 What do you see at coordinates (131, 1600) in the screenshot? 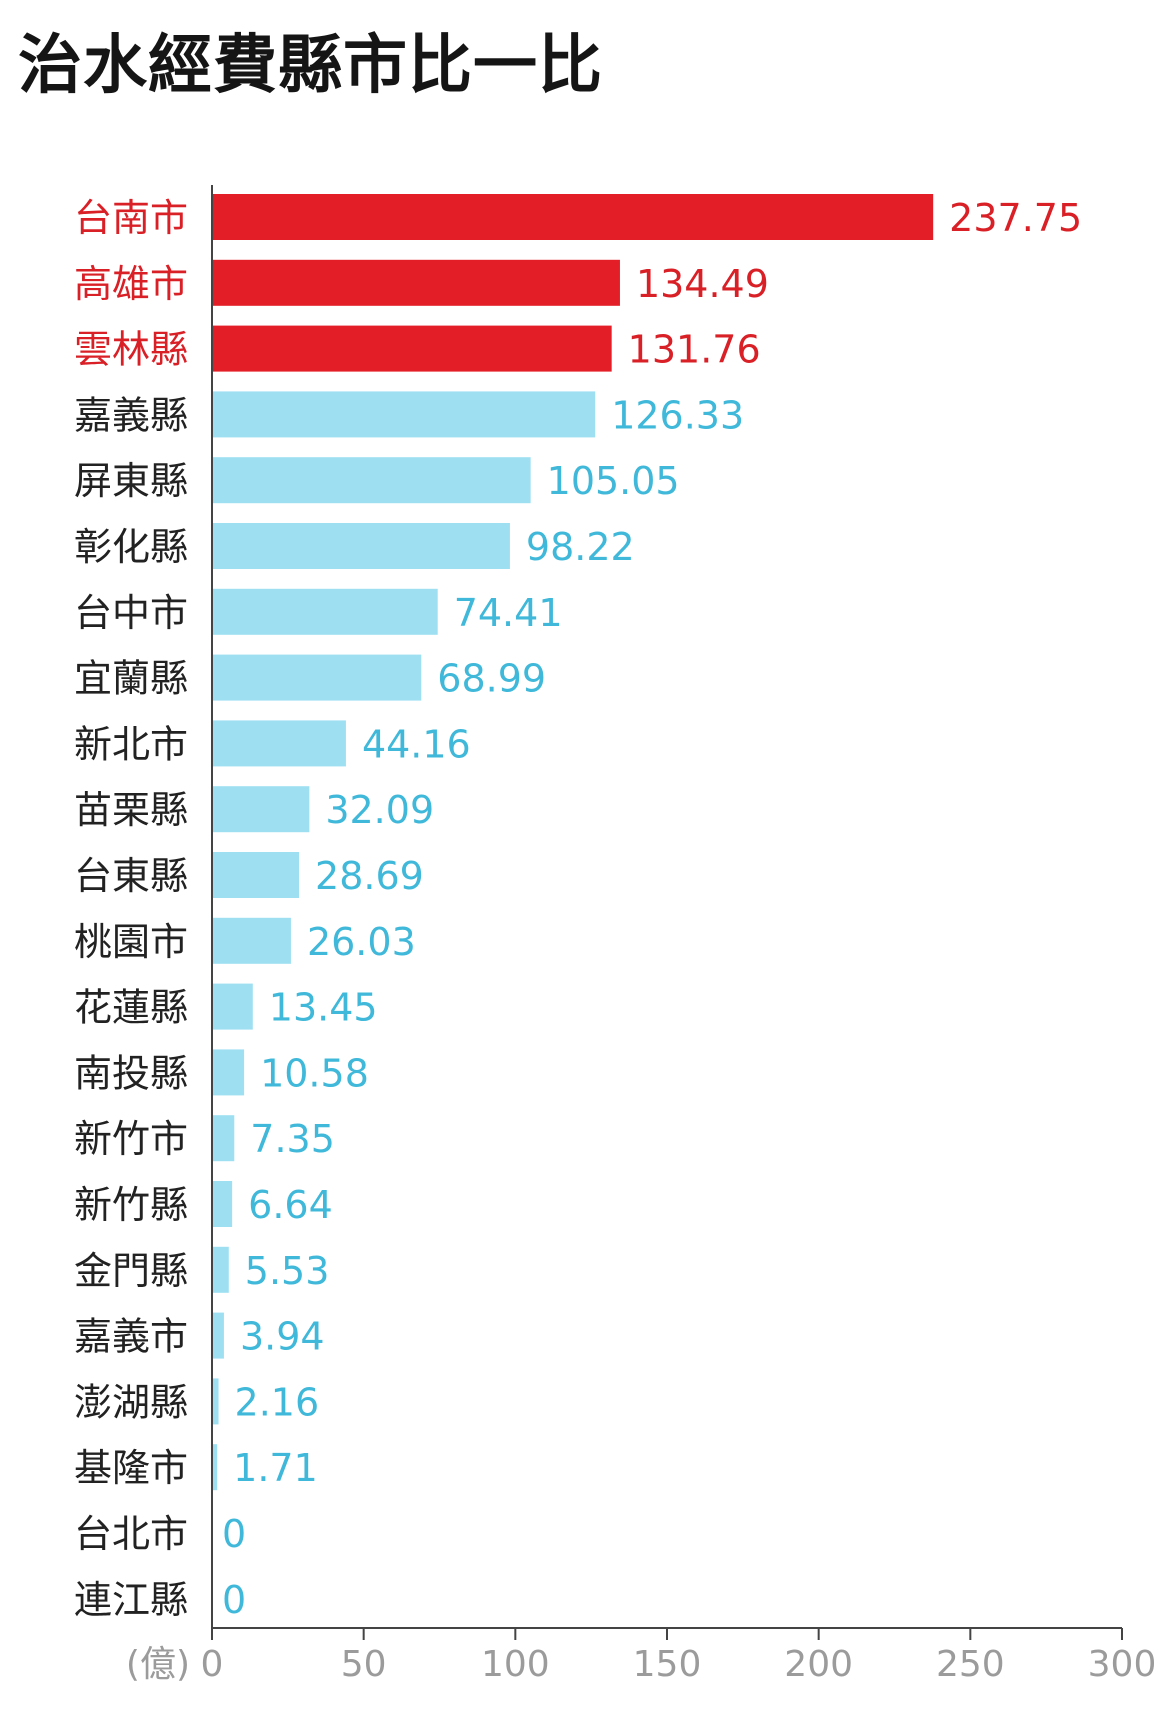
I see `category-label: 連江縣` at bounding box center [131, 1600].